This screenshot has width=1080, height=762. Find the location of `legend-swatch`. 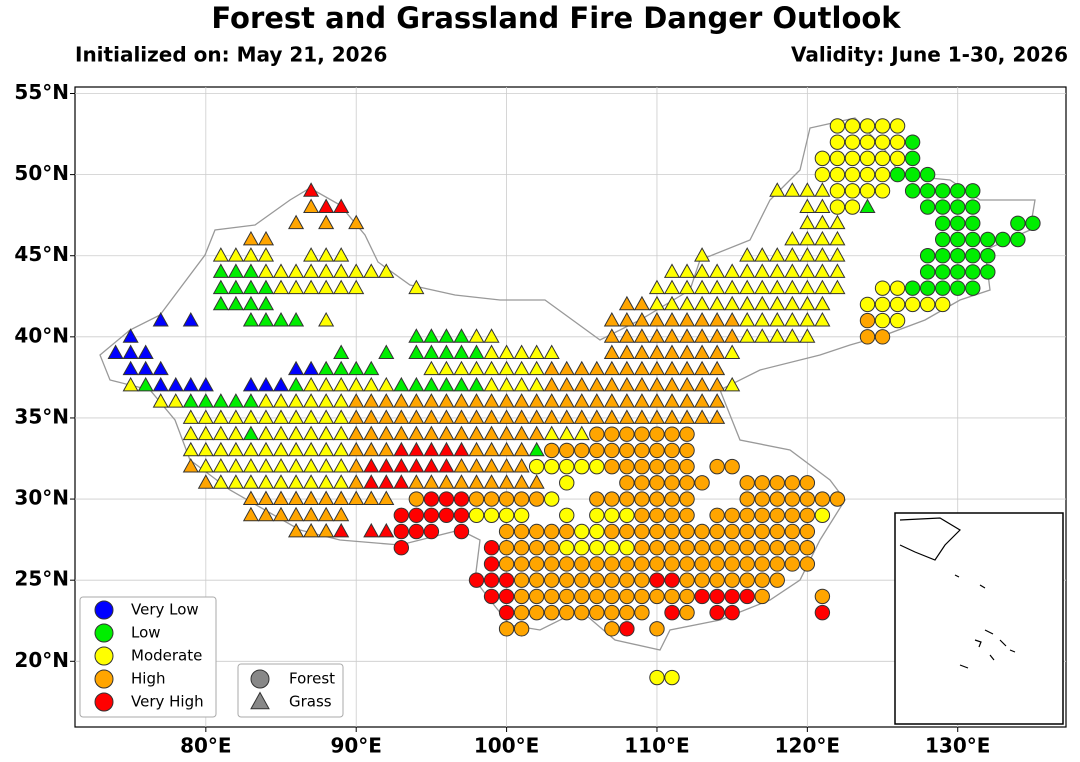

legend-swatch is located at coordinates (104, 633).